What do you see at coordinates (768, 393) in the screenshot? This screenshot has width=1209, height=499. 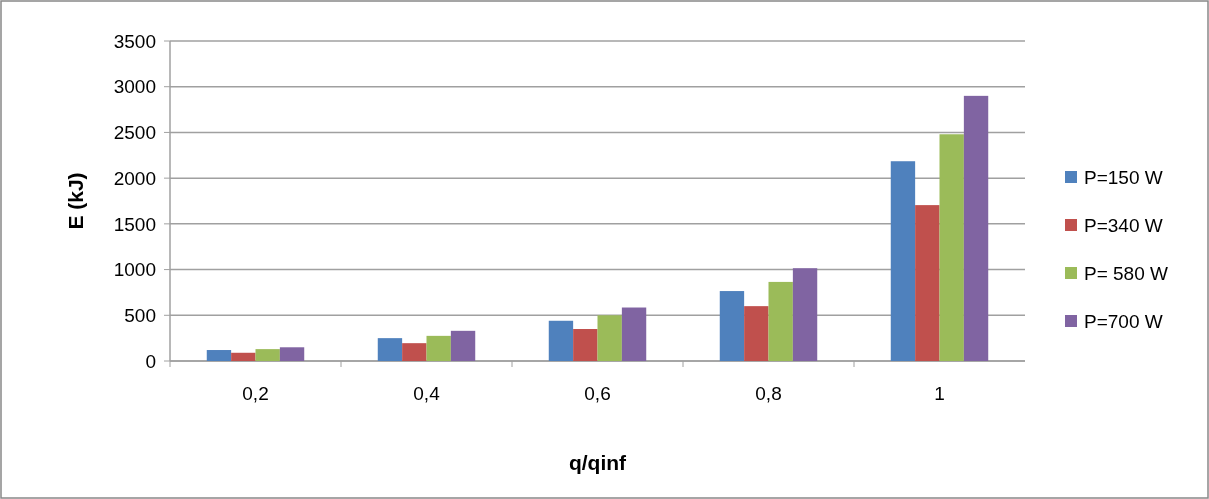 I see `x-tick-label: 0,8` at bounding box center [768, 393].